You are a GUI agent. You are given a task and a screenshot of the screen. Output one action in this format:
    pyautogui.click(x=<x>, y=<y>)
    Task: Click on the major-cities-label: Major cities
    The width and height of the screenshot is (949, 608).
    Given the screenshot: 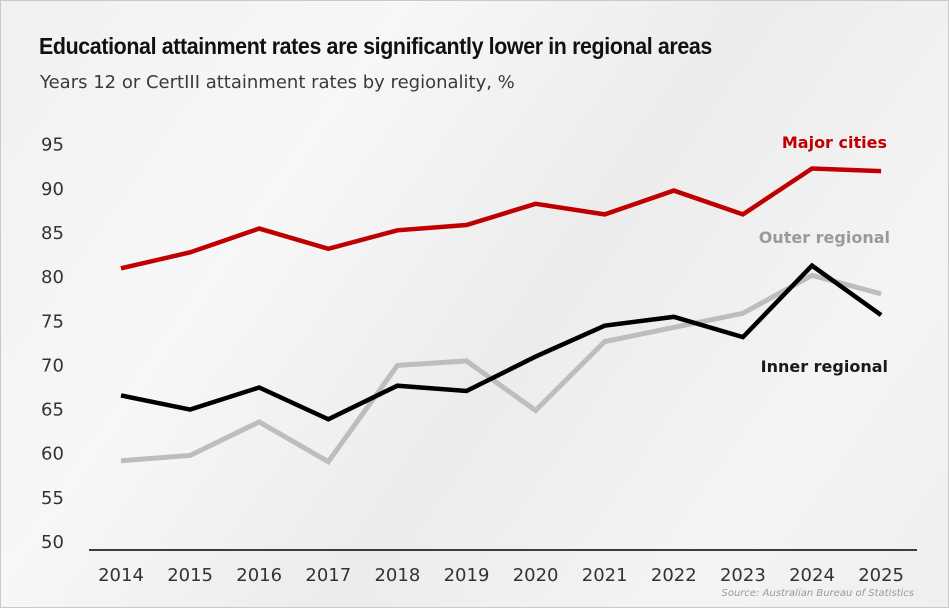 What is the action you would take?
    pyautogui.click(x=834, y=142)
    